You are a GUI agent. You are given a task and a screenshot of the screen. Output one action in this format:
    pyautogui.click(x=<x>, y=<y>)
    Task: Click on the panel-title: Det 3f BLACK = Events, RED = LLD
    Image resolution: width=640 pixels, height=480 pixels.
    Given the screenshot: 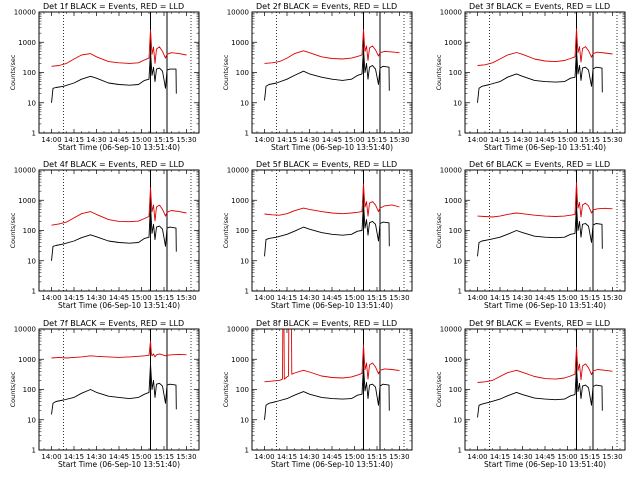 What is the action you would take?
    pyautogui.click(x=539, y=6)
    